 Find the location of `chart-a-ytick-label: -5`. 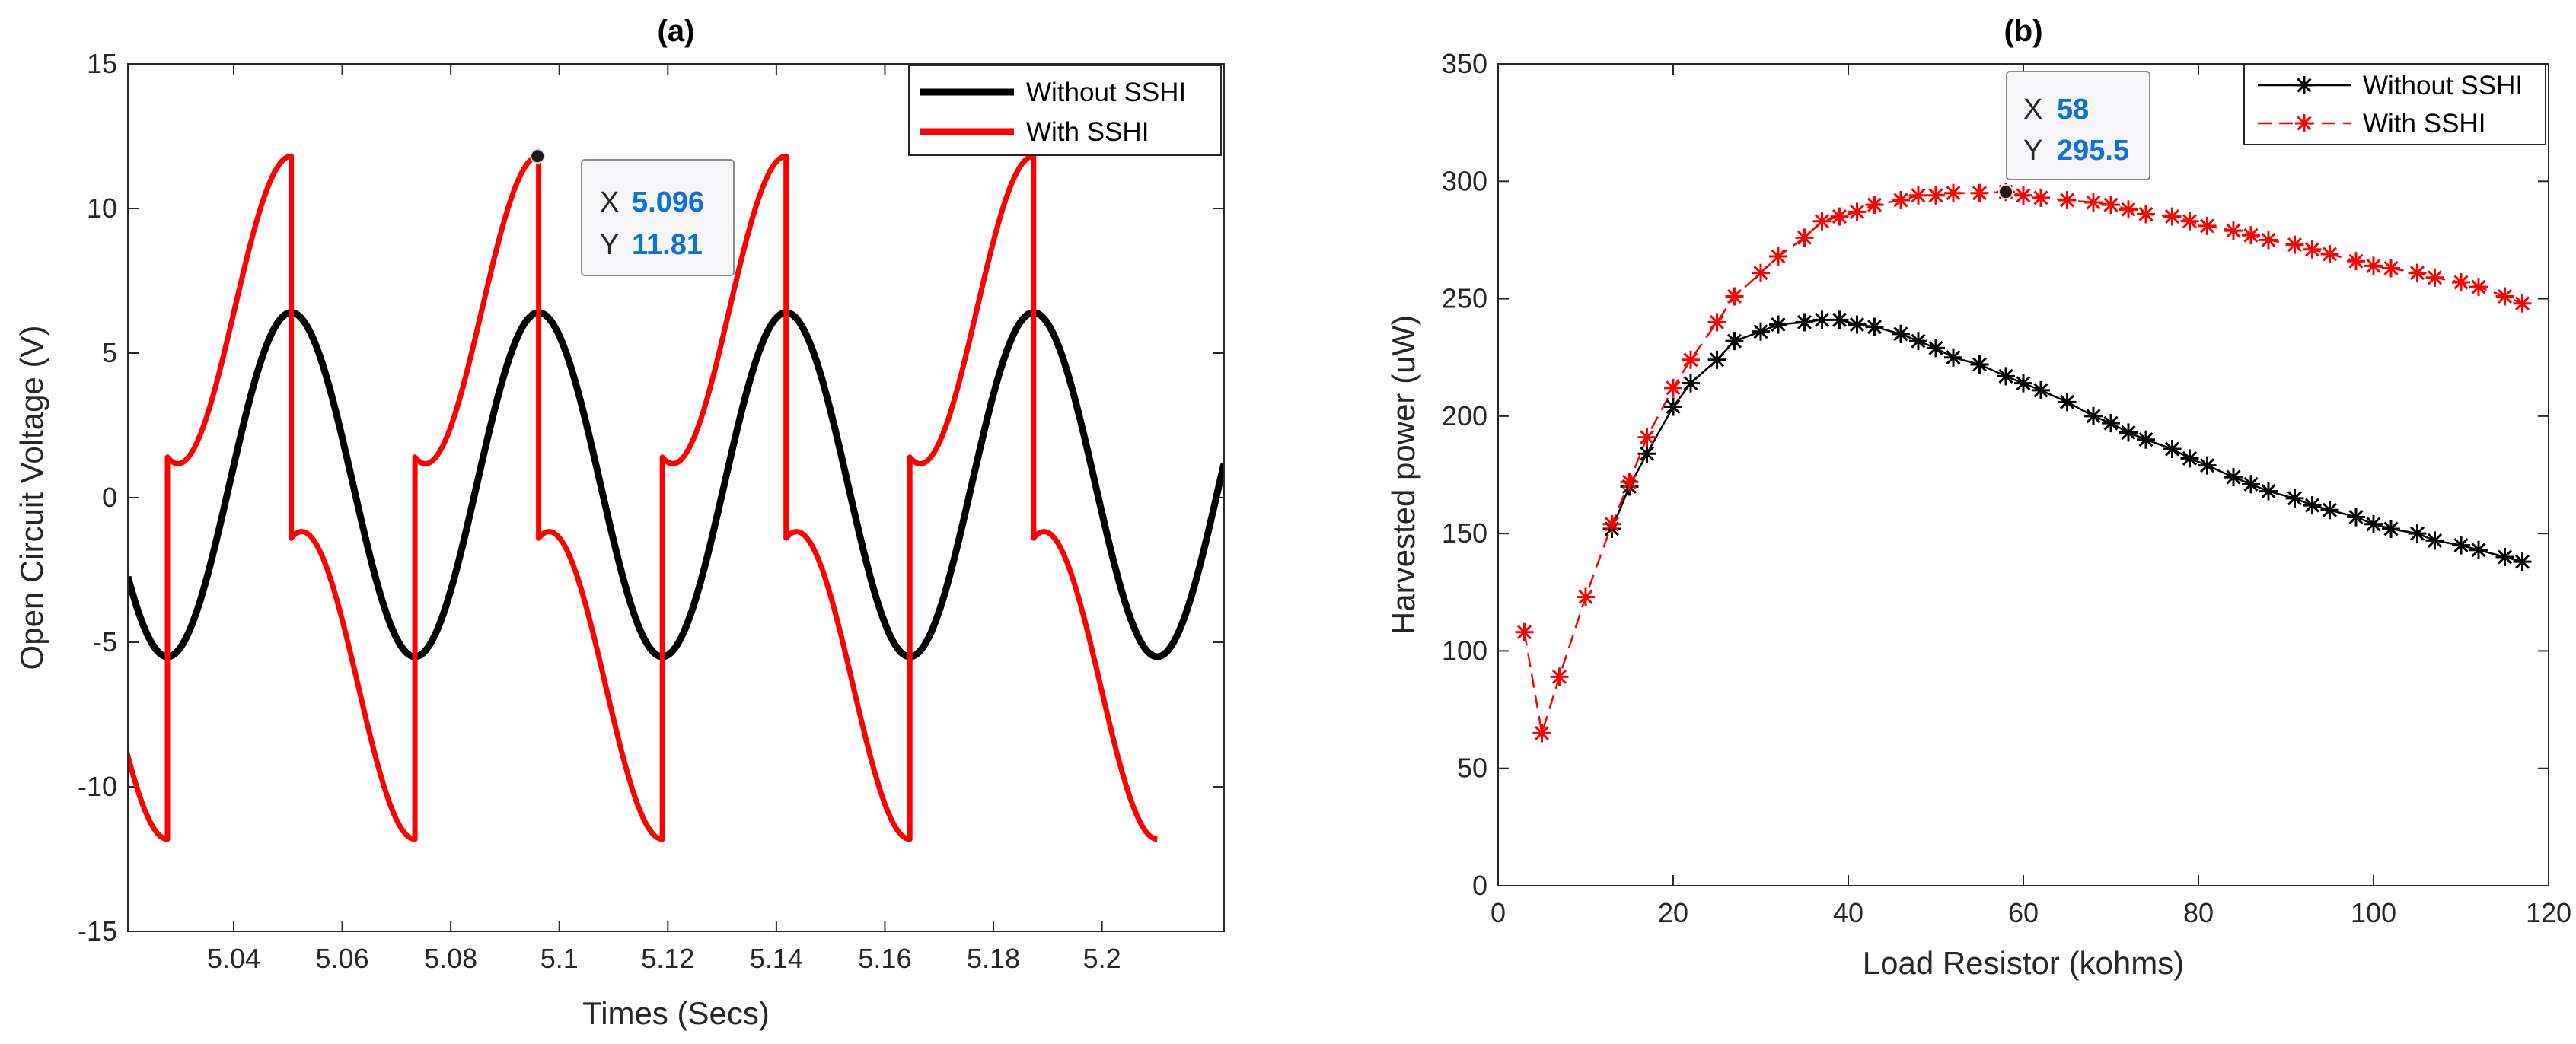

chart-a-ytick-label: -5 is located at coordinates (105, 641).